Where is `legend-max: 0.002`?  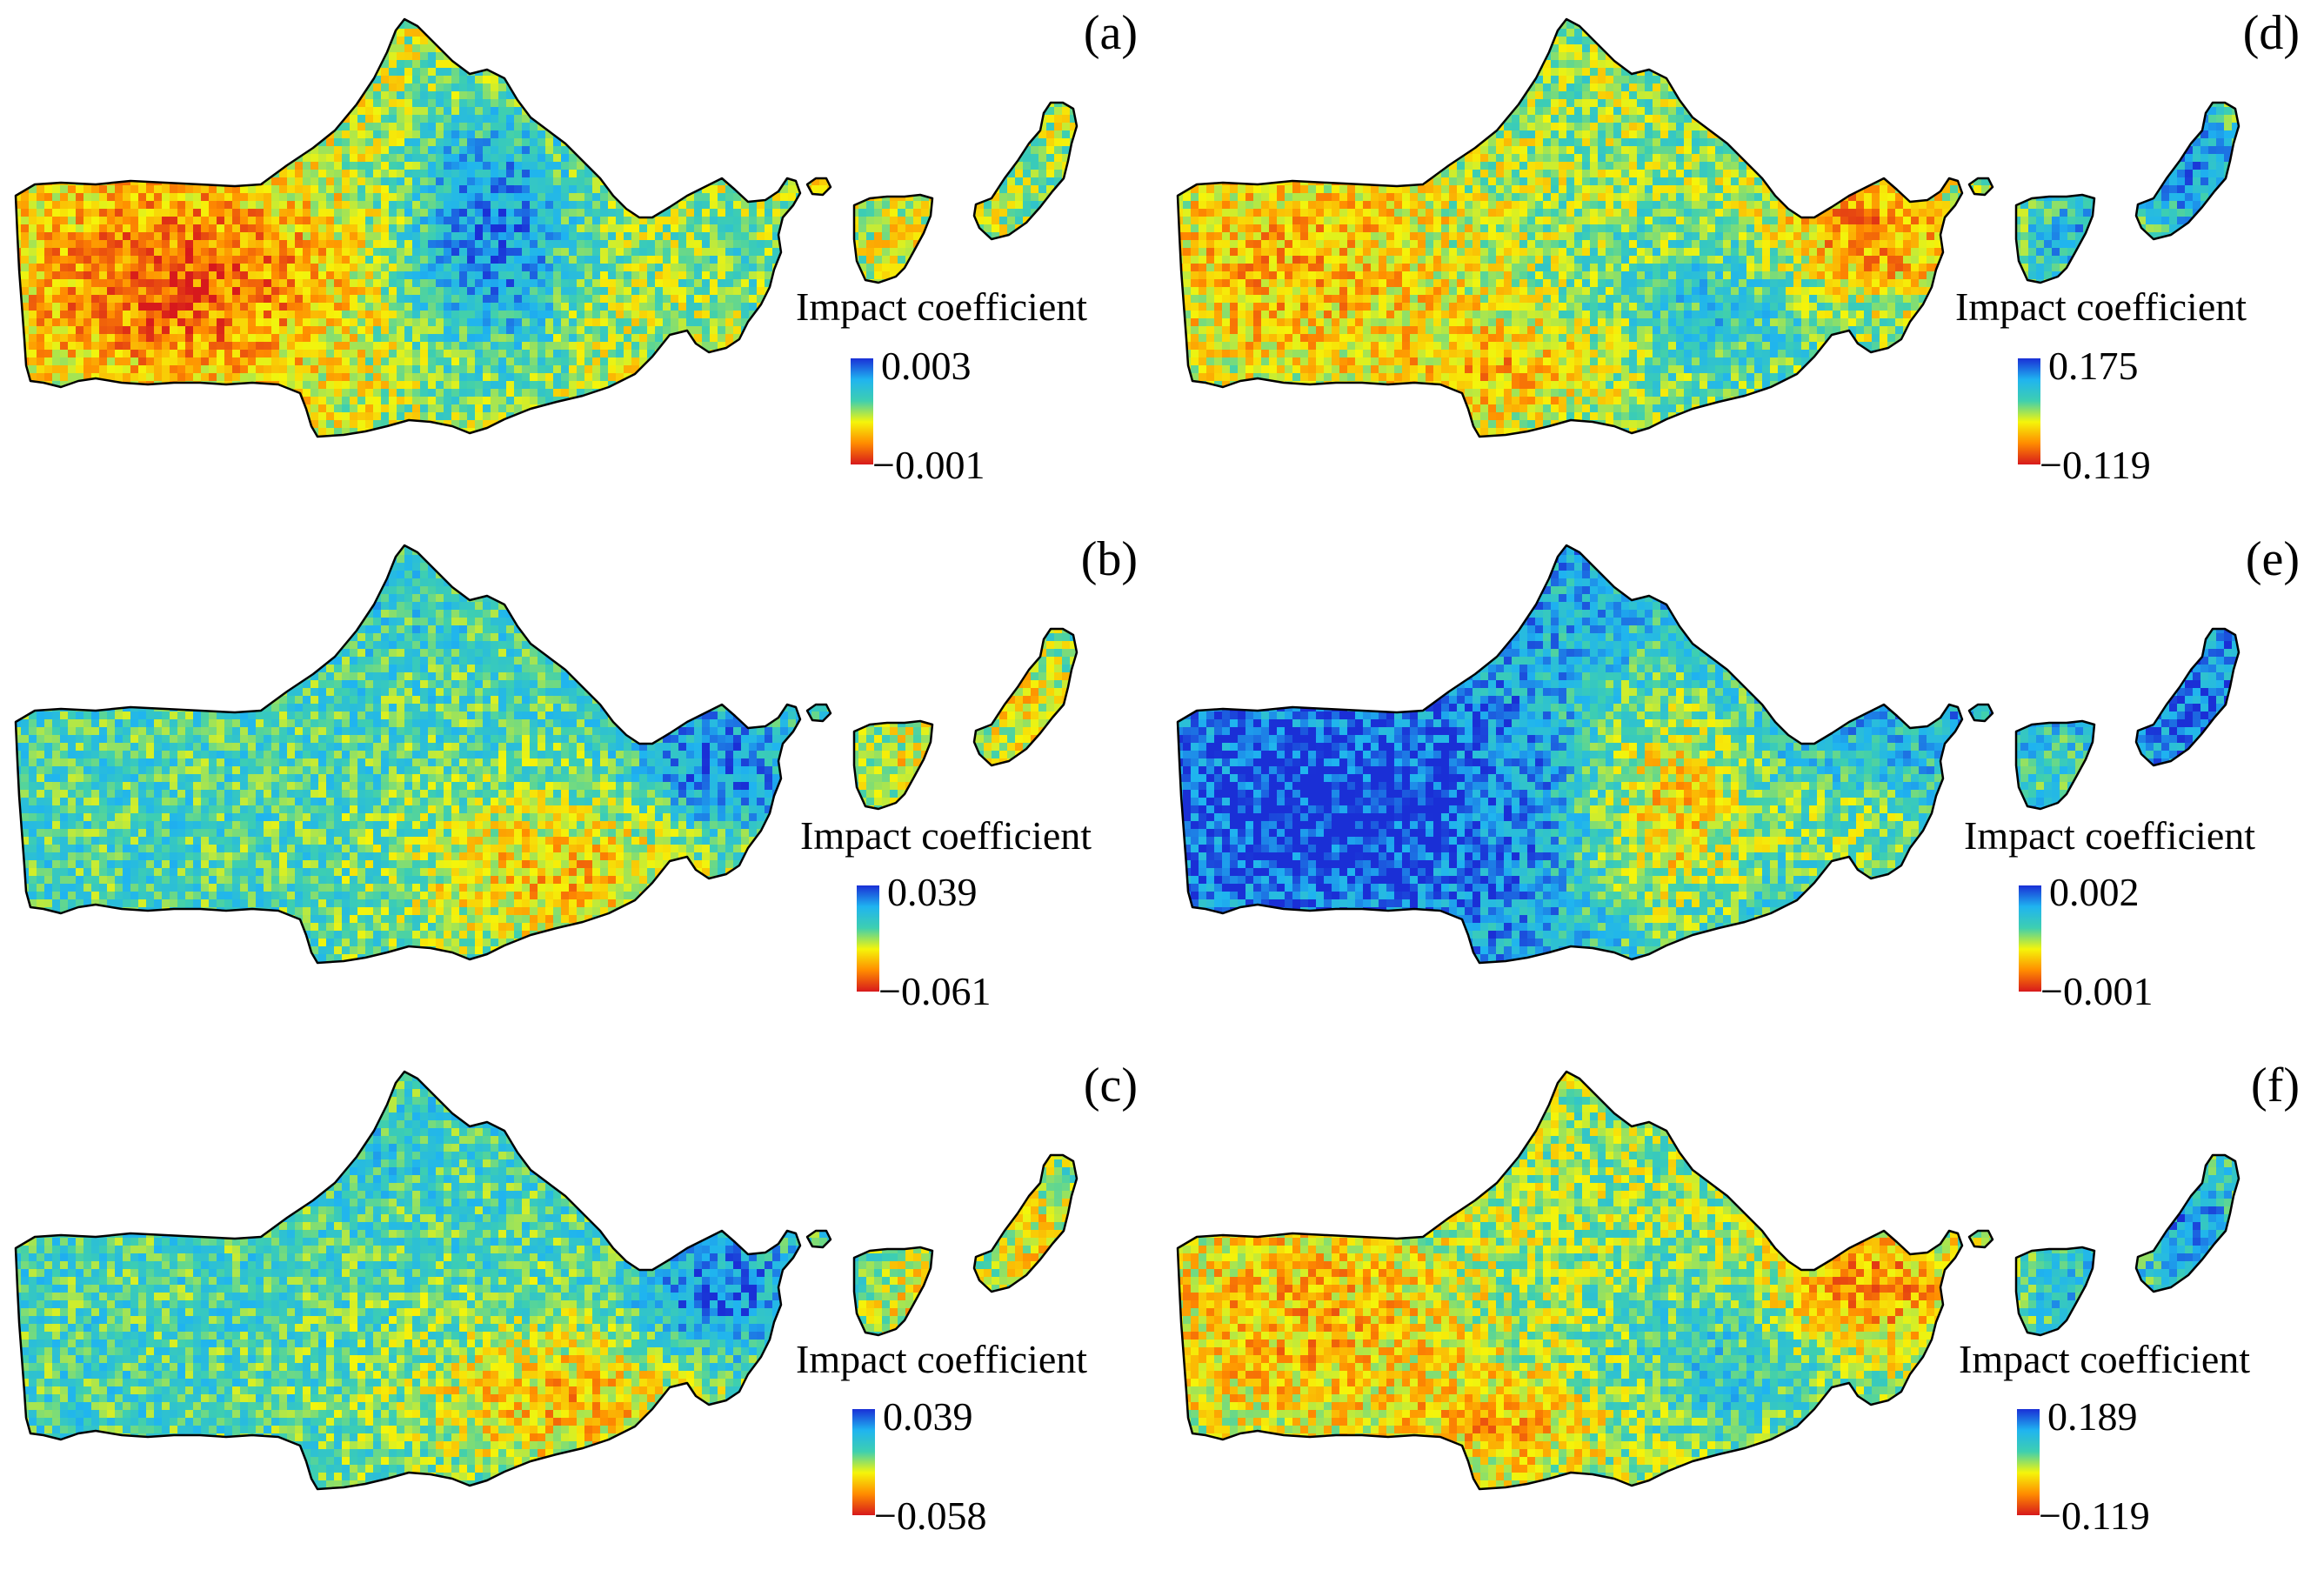 legend-max: 0.002 is located at coordinates (2094, 892).